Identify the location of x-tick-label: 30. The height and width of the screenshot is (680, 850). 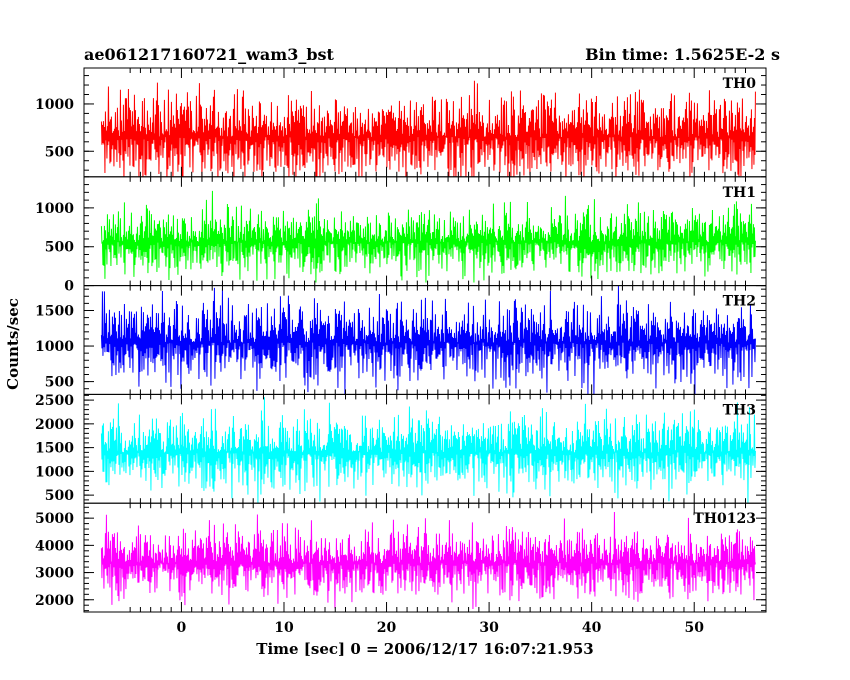
(489, 628).